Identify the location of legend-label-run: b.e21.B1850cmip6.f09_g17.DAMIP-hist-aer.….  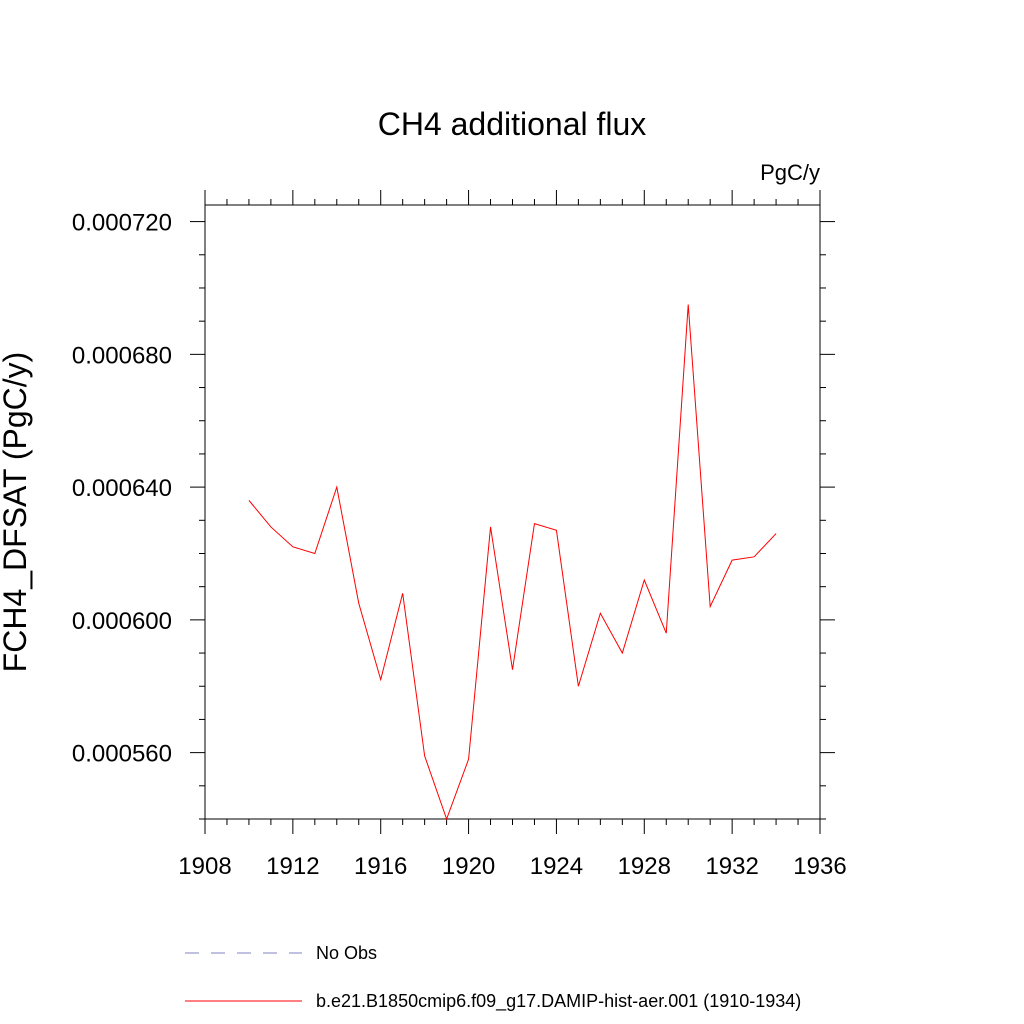
(558, 1001).